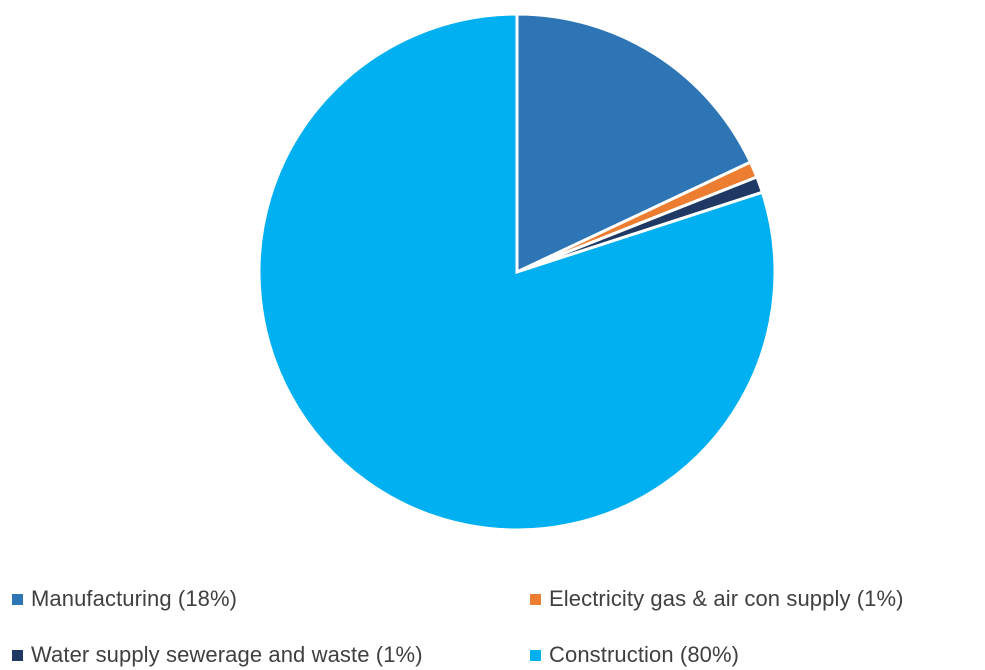 The width and height of the screenshot is (985, 670). Describe the element at coordinates (634, 143) in the screenshot. I see `pie-slice-manufacturing` at that location.